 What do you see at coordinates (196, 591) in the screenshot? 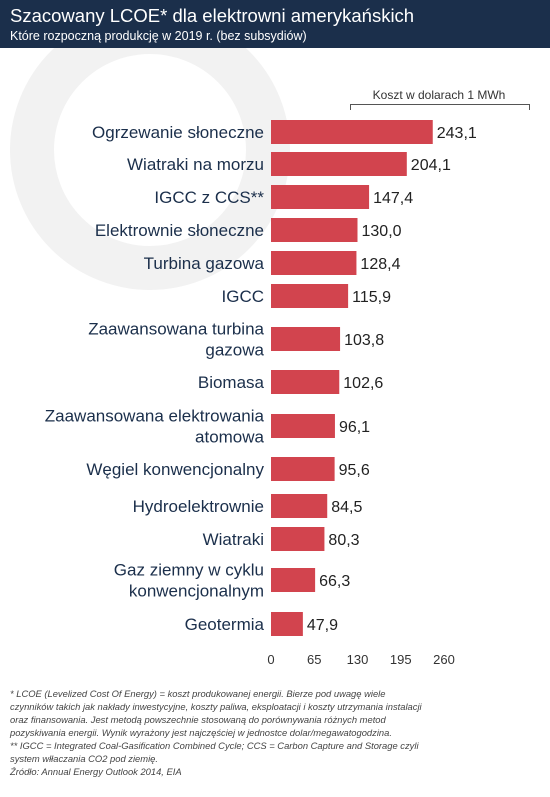
I see `category-label: konwencjonalnym` at bounding box center [196, 591].